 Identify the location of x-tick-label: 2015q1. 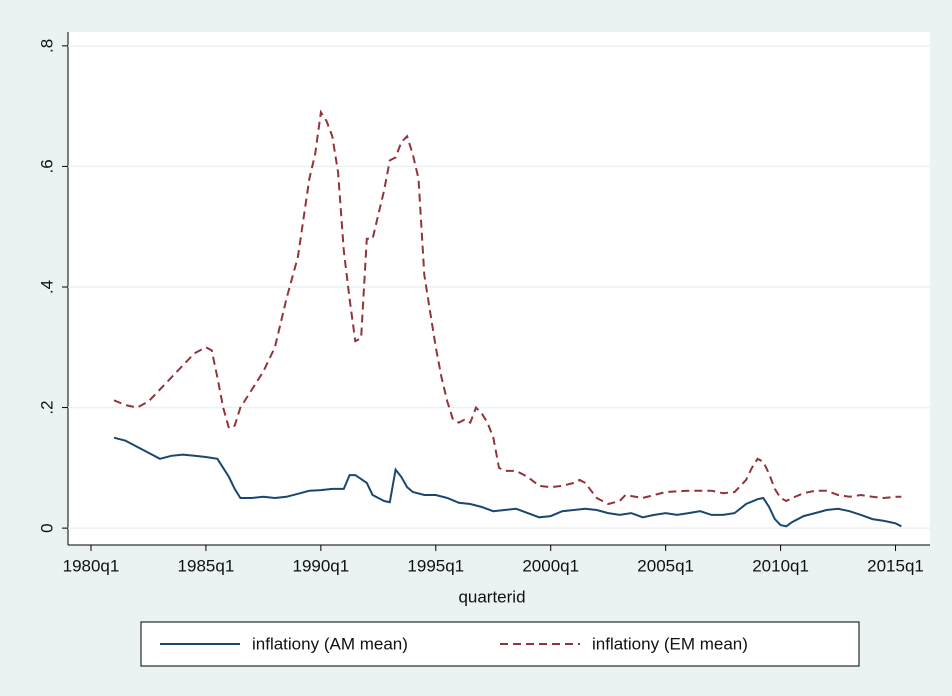
(895, 565).